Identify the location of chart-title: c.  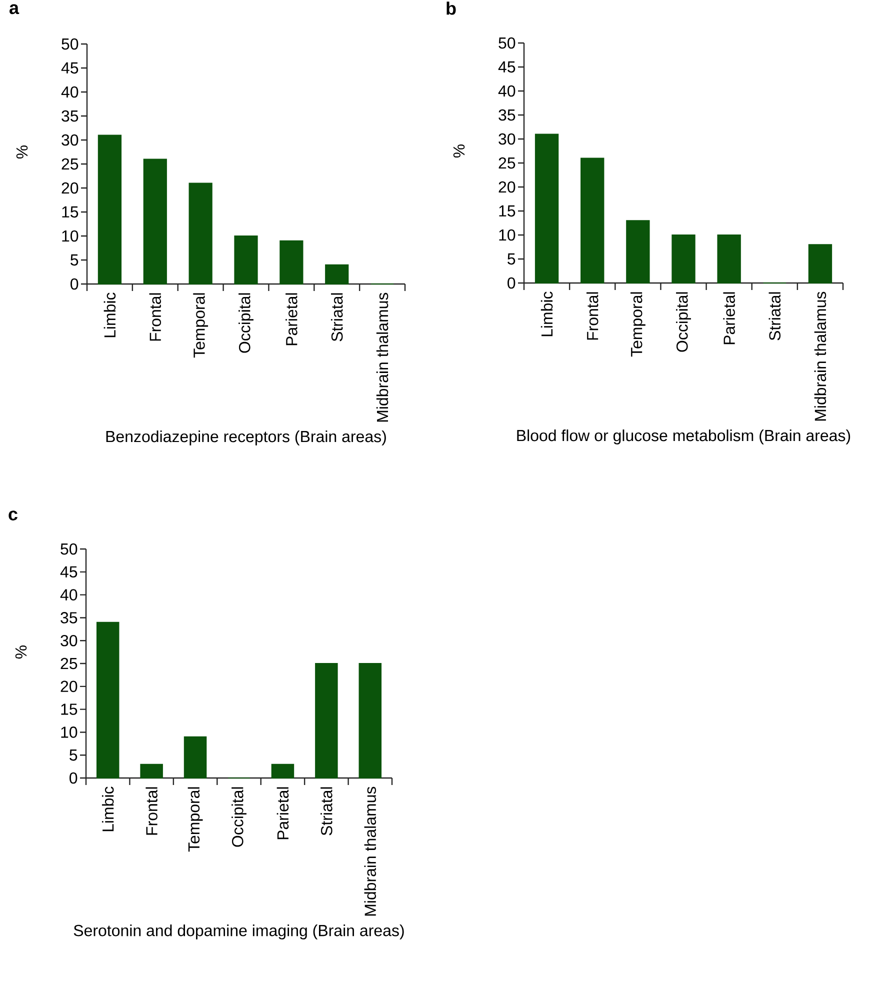
(13, 515).